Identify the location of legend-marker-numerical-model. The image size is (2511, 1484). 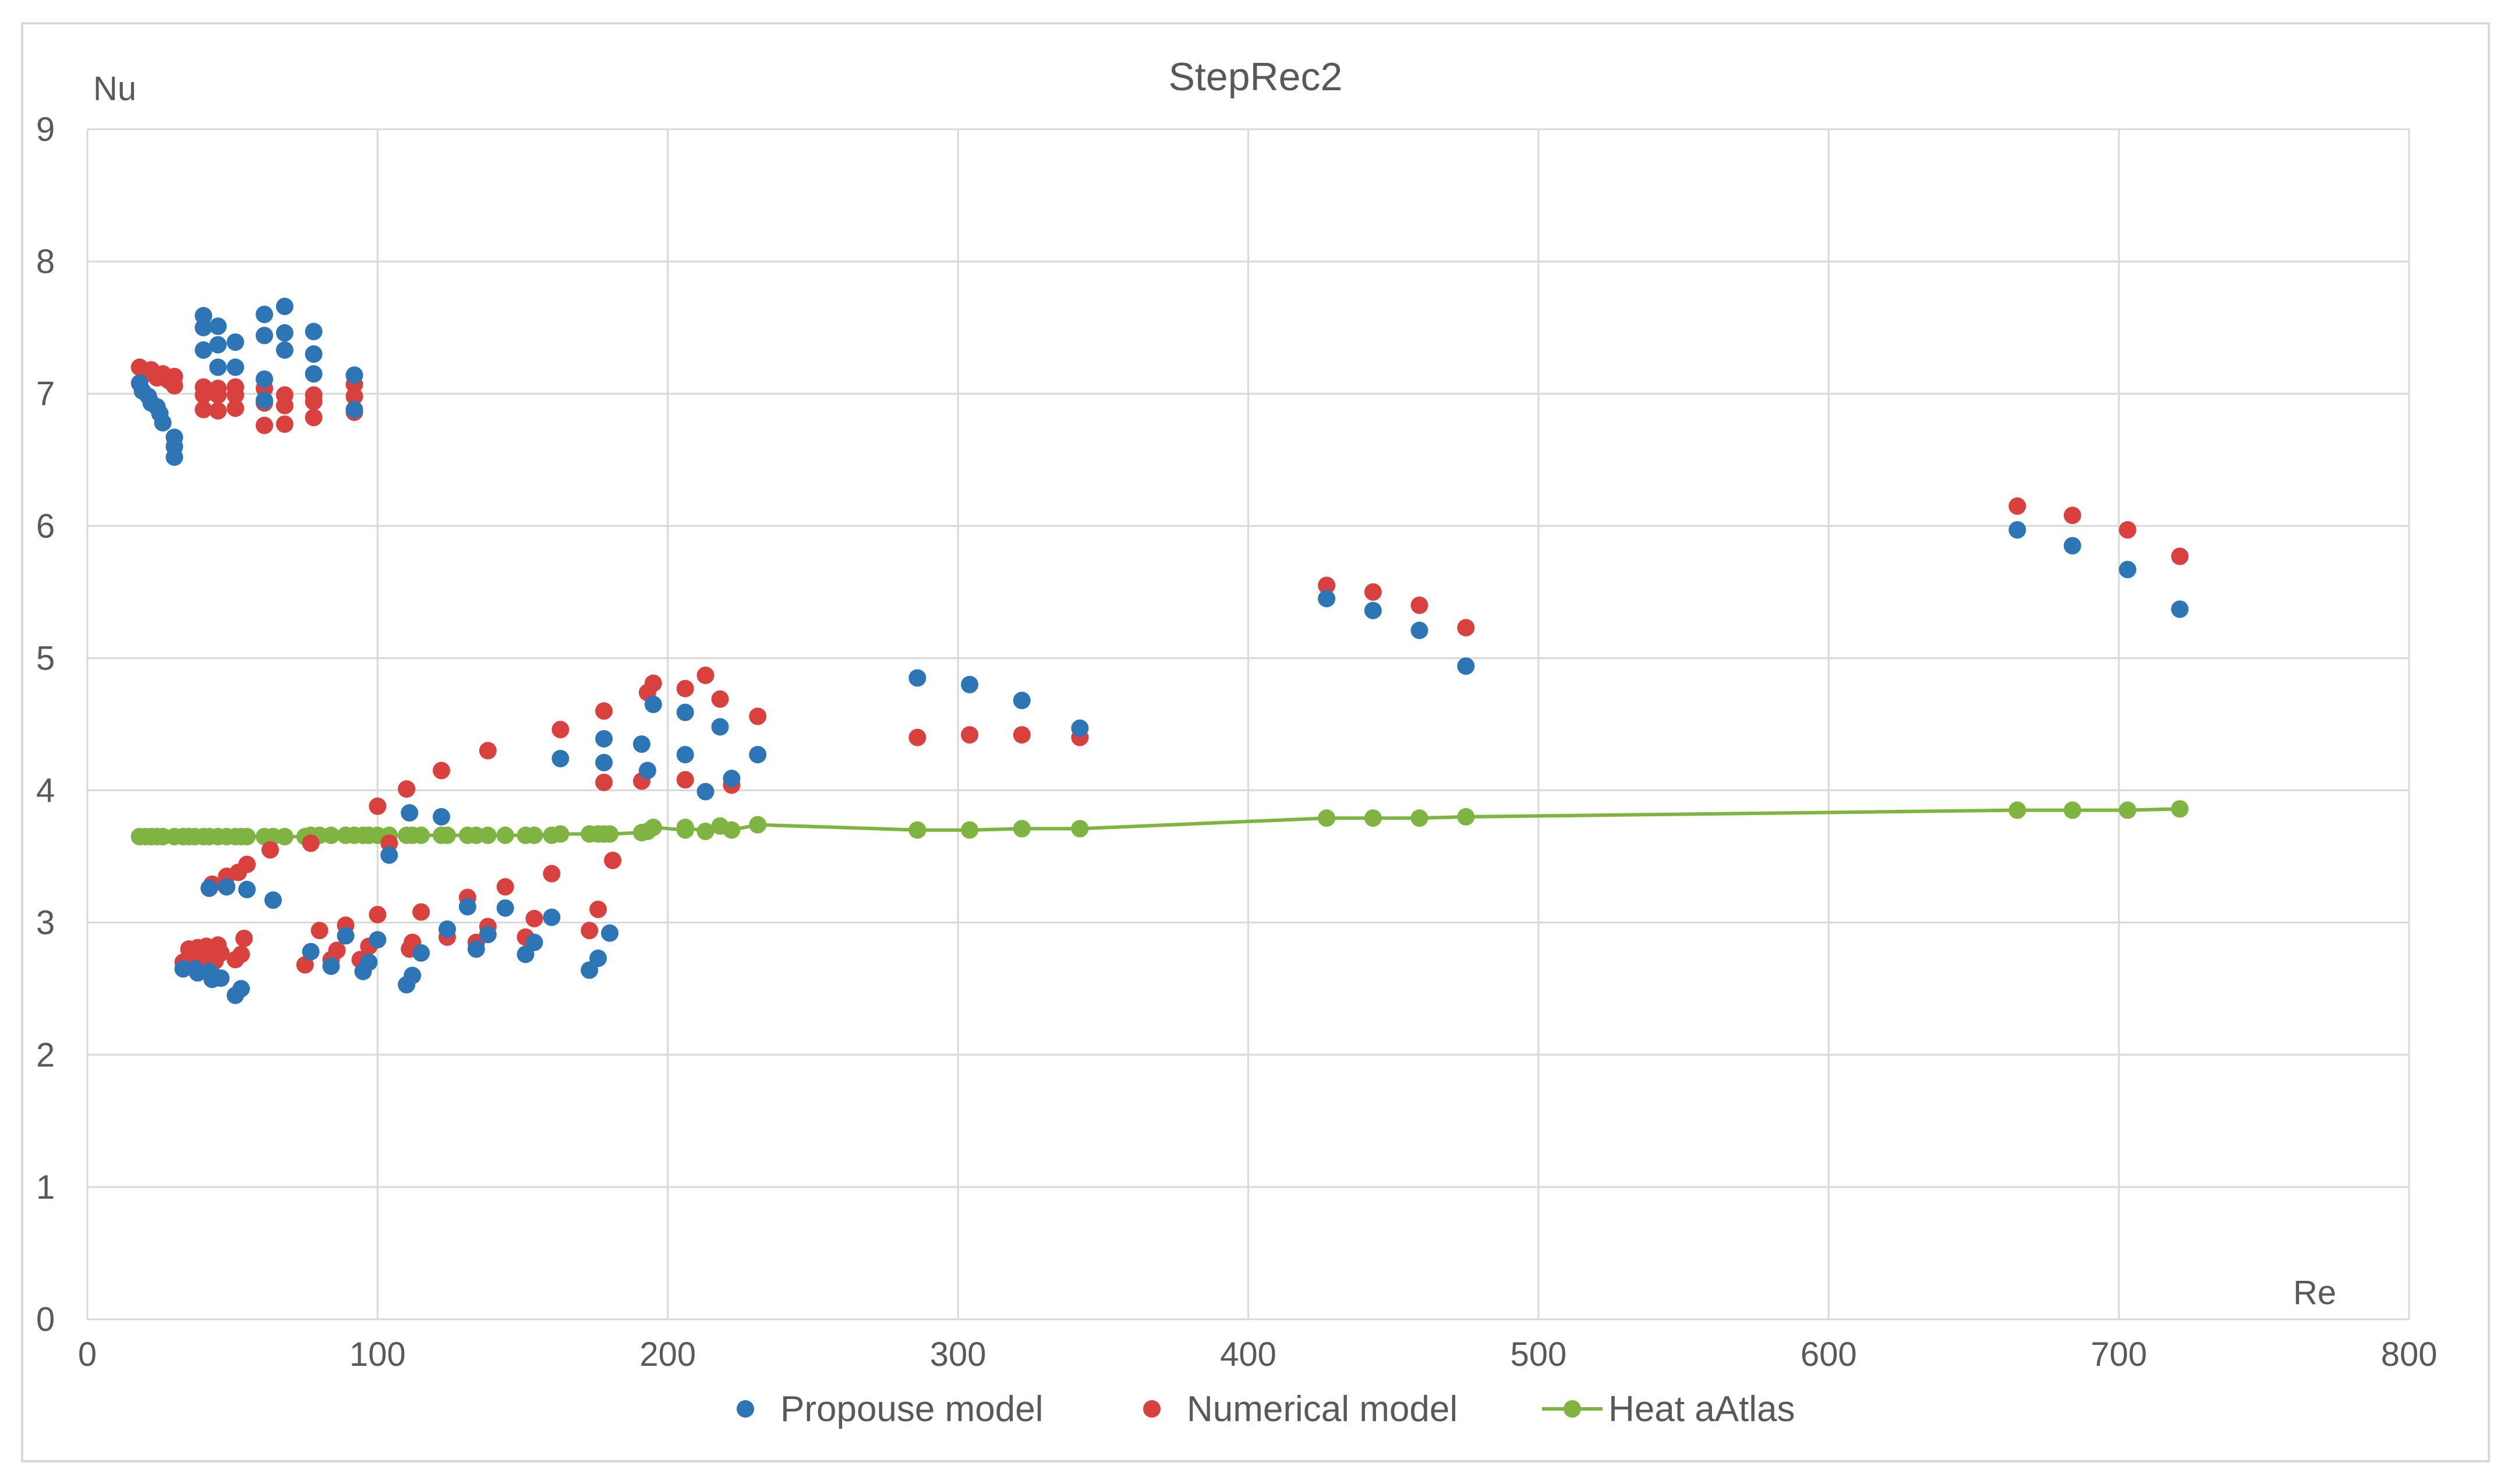
(1152, 1409).